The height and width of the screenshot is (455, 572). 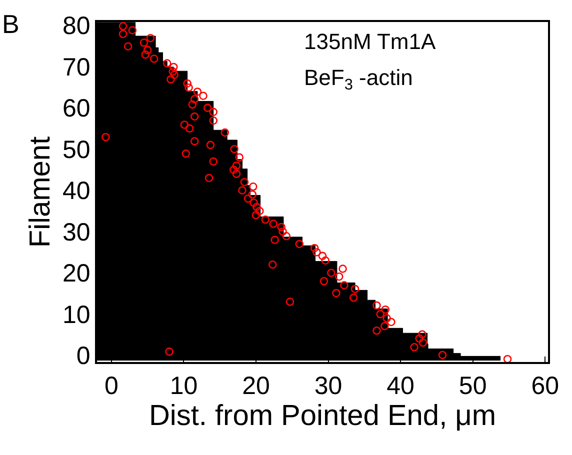 I want to click on x-tick-label: 10, so click(x=184, y=386).